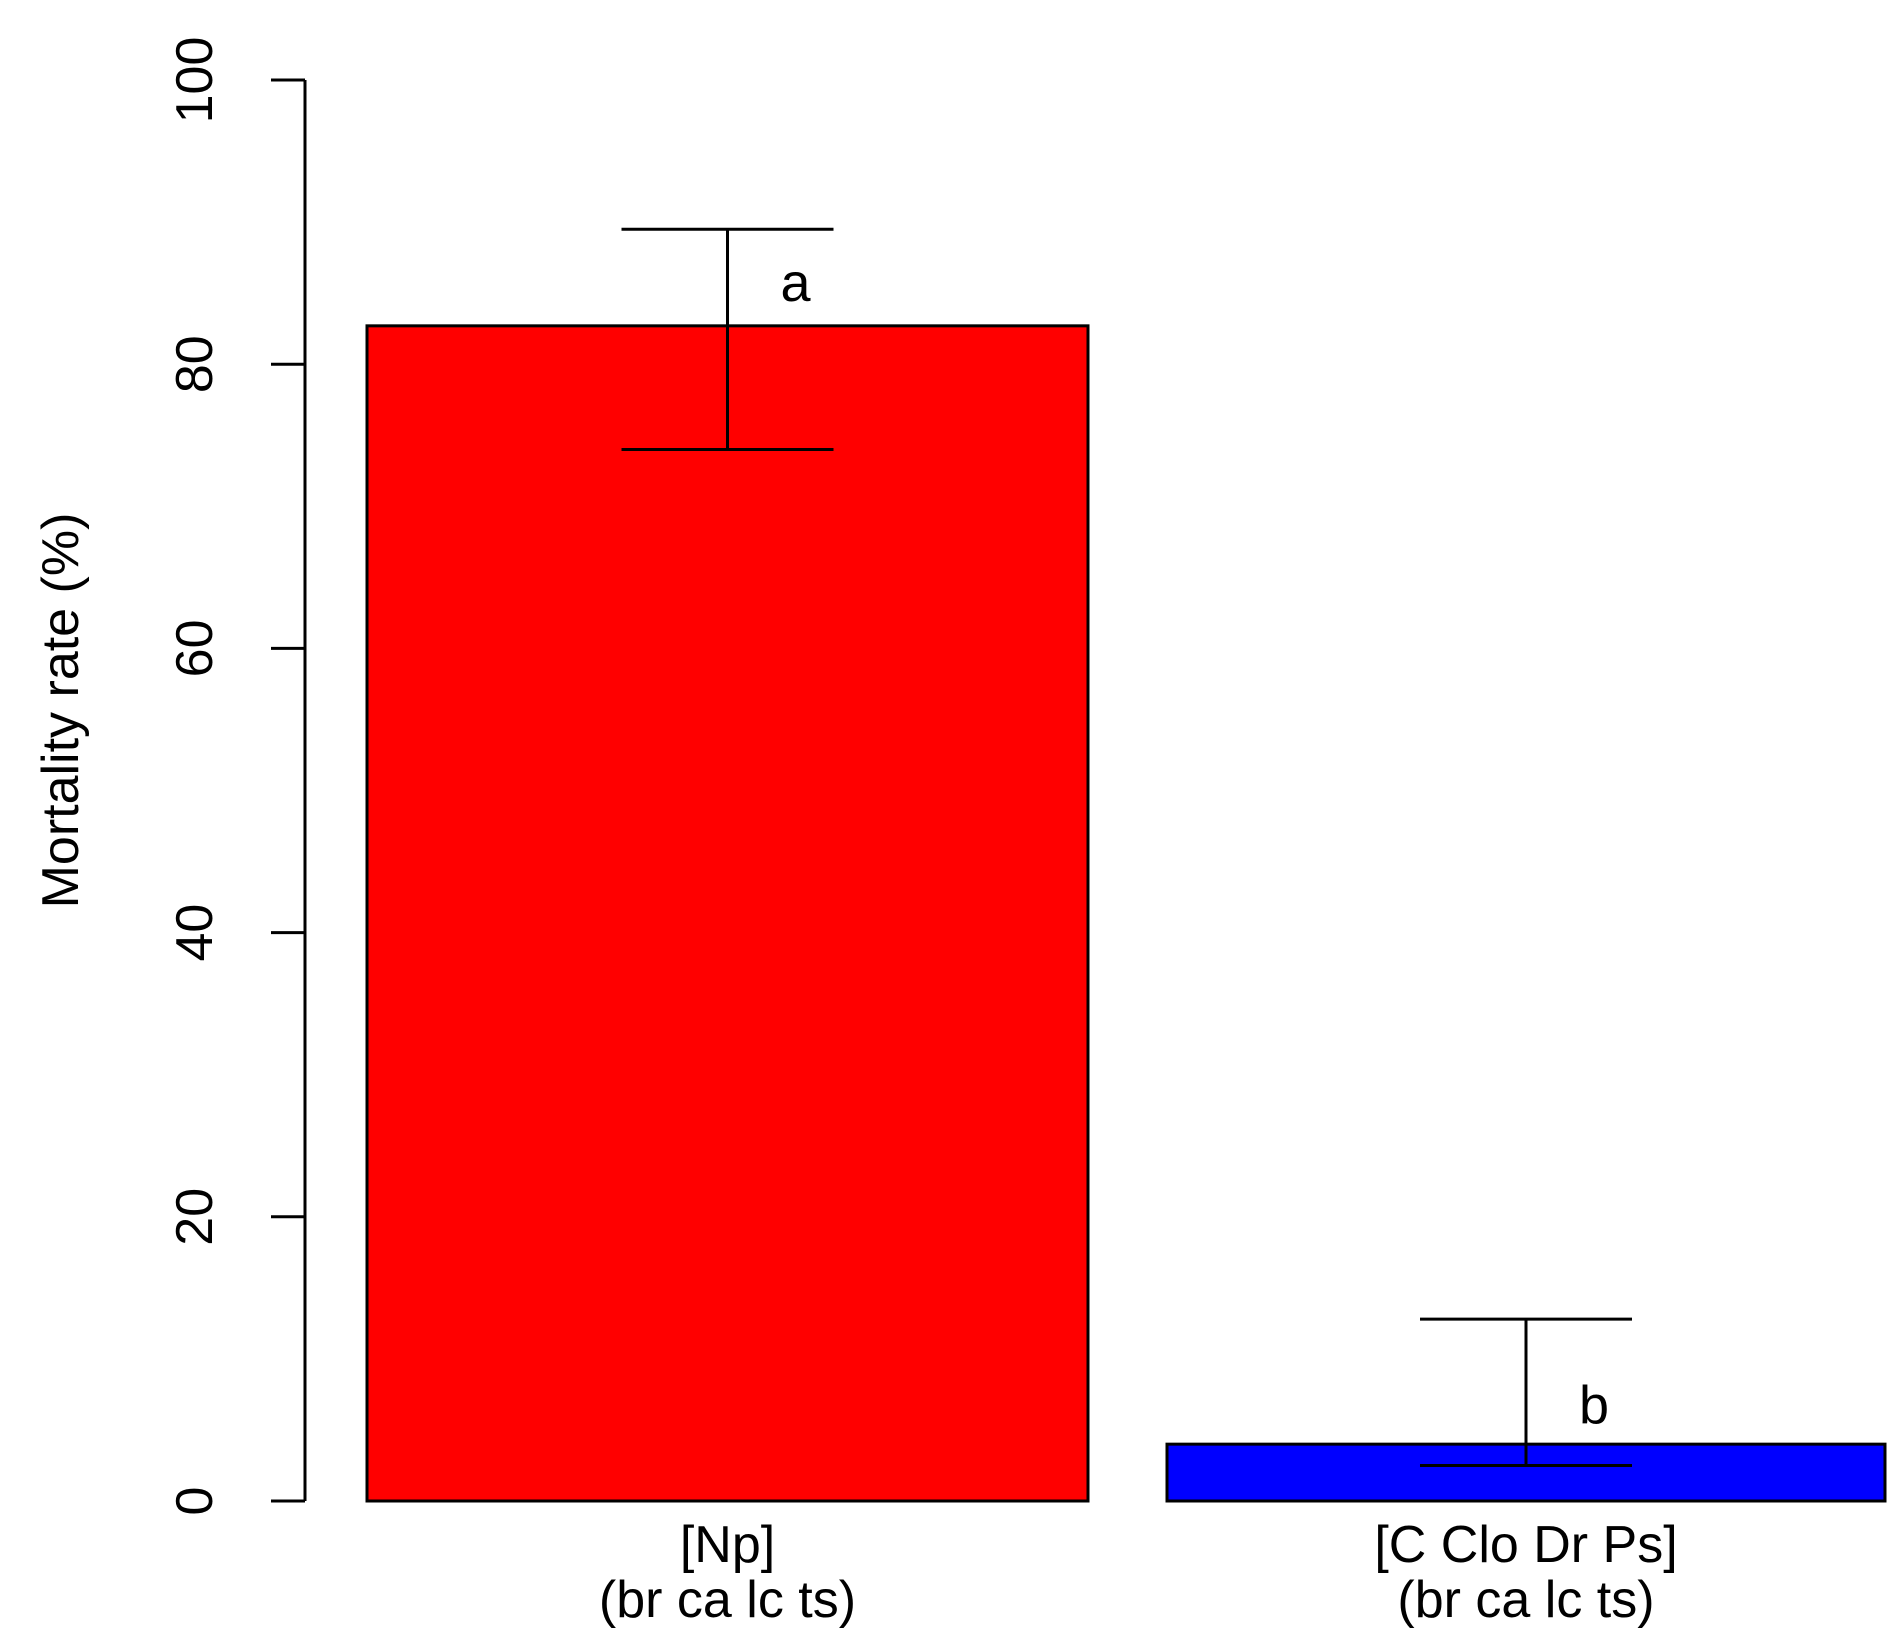 This screenshot has width=1902, height=1645. I want to click on category-sublabel-2: (br ca lc ts), so click(1525, 1600).